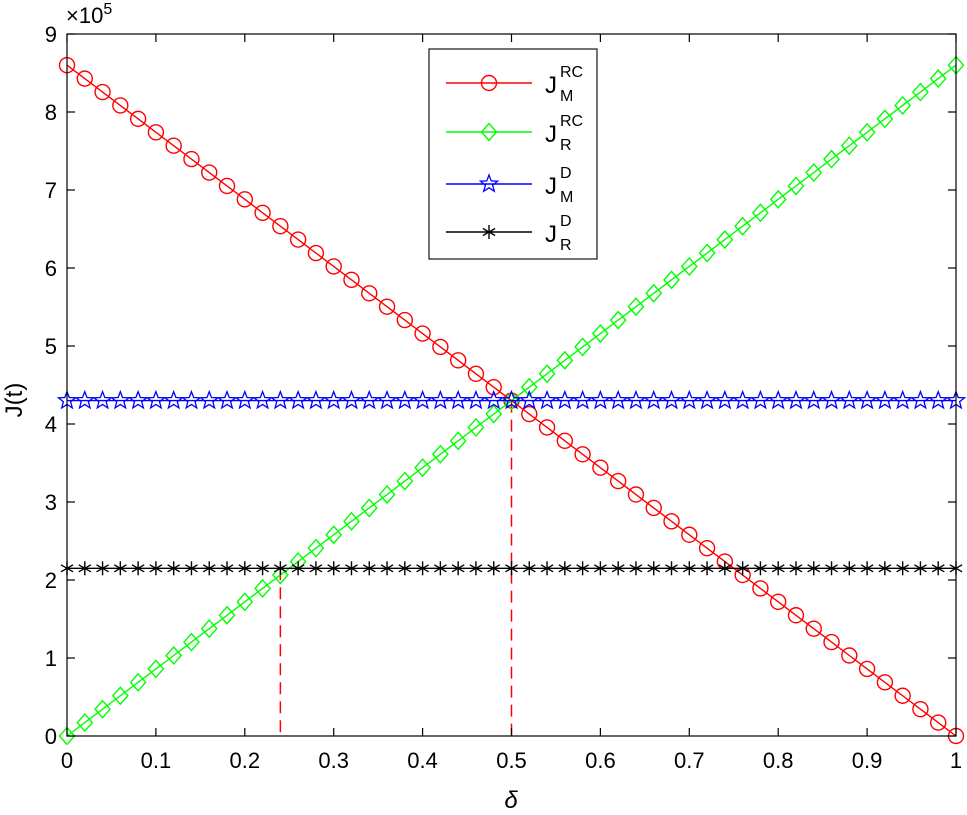  What do you see at coordinates (51, 34) in the screenshot?
I see `y-tick-label-9: 9` at bounding box center [51, 34].